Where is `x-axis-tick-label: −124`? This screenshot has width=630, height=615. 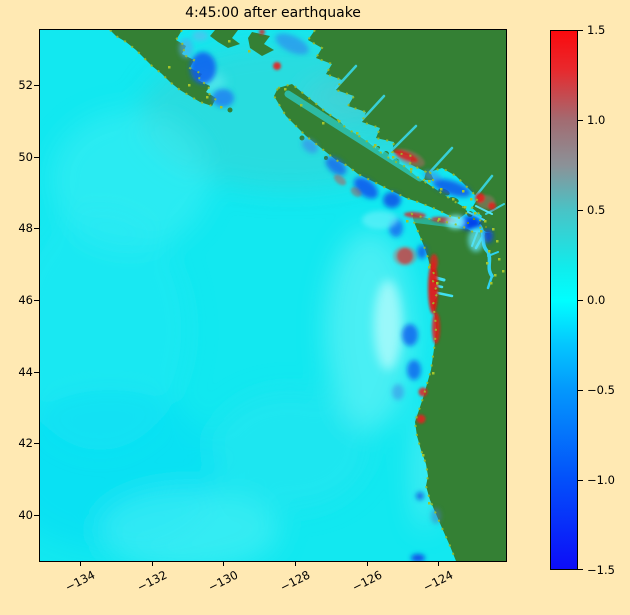
x-axis-tick-label: −124 is located at coordinates (438, 581).